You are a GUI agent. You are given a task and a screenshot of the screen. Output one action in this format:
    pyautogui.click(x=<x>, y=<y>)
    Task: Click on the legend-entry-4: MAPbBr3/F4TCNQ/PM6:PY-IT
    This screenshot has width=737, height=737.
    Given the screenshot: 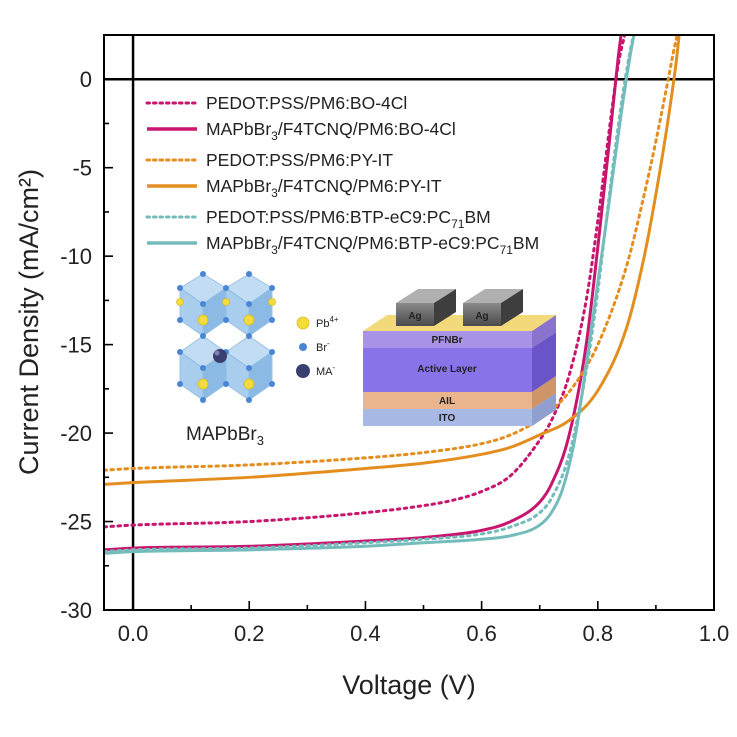 What is the action you would take?
    pyautogui.click(x=294, y=188)
    